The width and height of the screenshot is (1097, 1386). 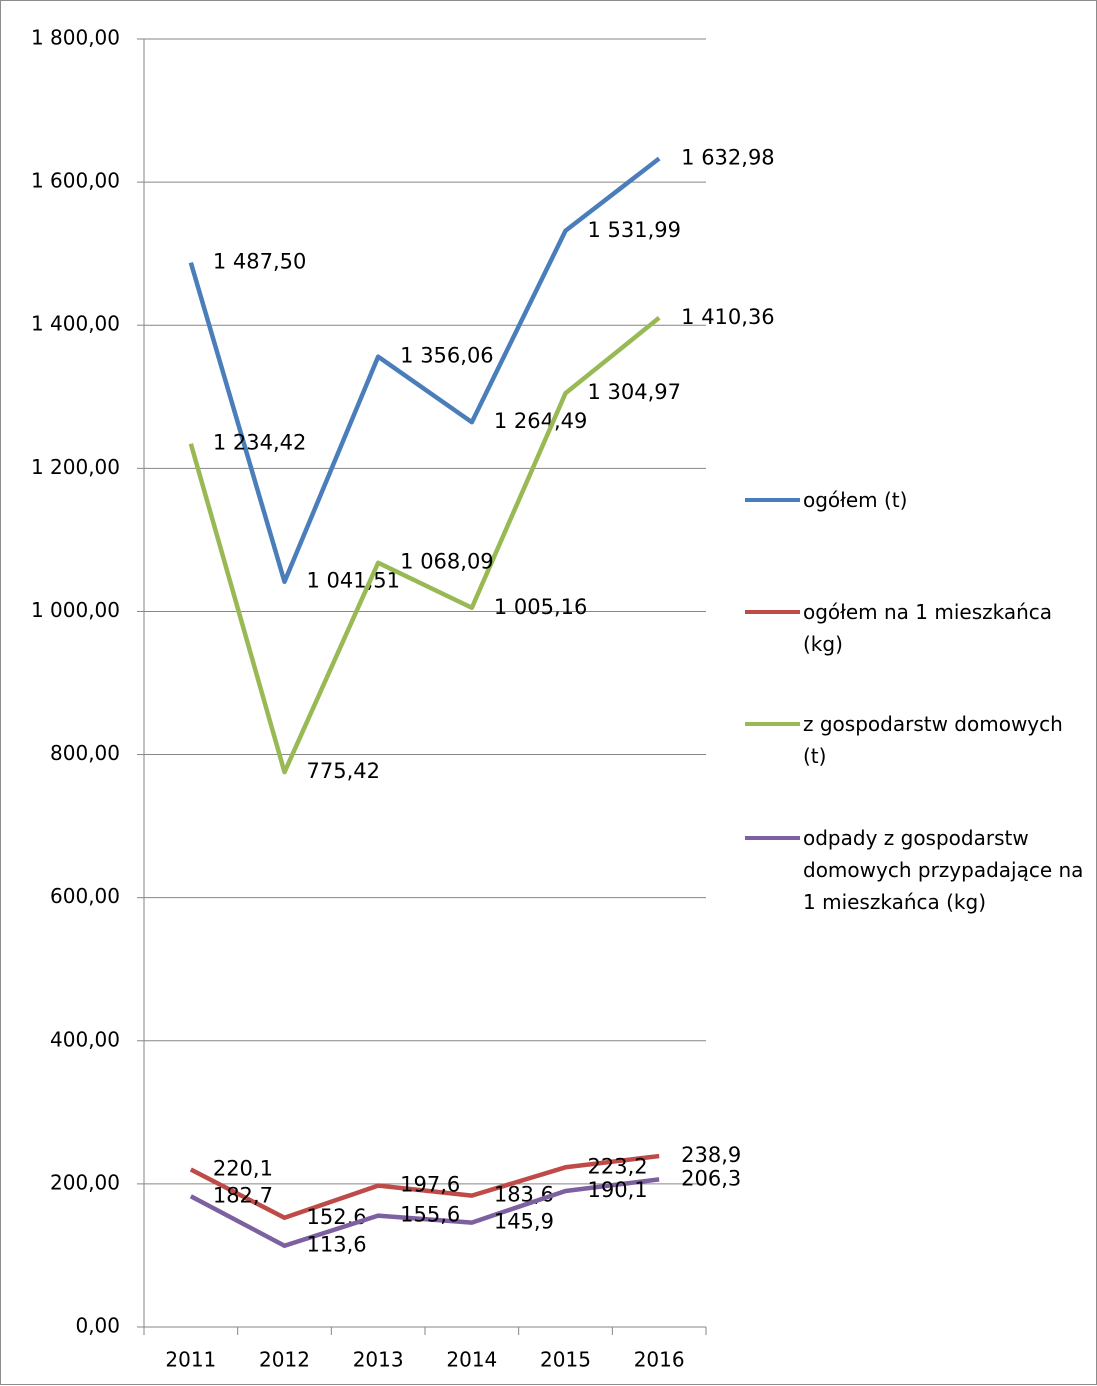 I want to click on data-label: 1 068,09, so click(x=447, y=562).